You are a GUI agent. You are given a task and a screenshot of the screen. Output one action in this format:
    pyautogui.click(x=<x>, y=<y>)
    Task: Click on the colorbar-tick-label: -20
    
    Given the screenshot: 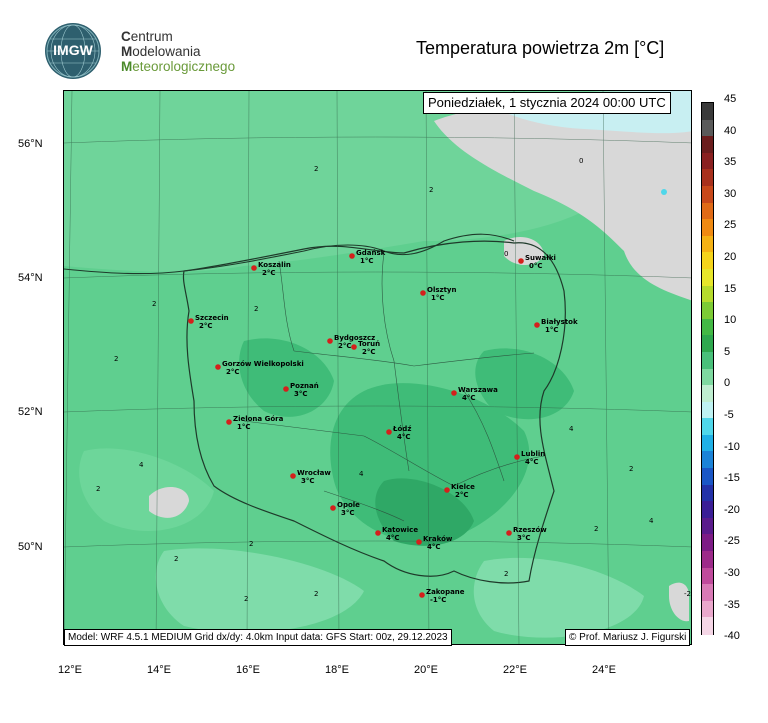 What is the action you would take?
    pyautogui.click(x=732, y=509)
    